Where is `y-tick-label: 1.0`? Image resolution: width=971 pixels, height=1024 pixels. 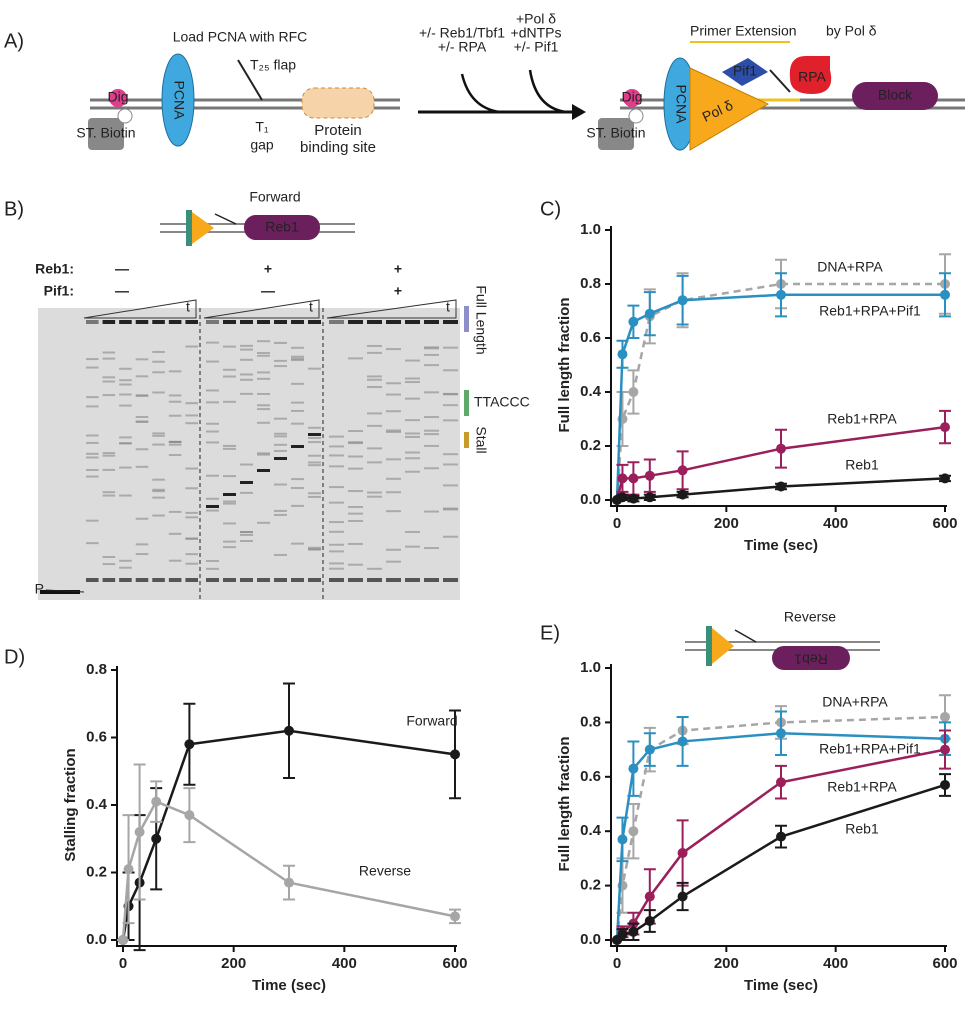
y-tick-label: 1.0 is located at coordinates (590, 229).